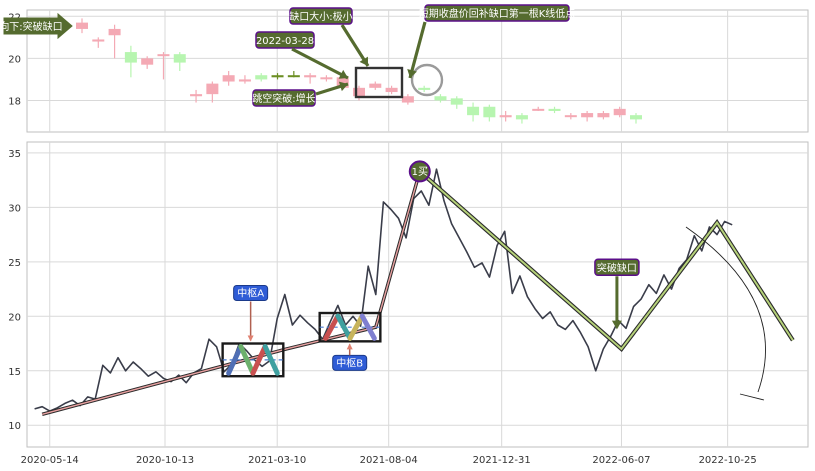  I want to click on line-y-tick-label: 15, so click(14, 372).